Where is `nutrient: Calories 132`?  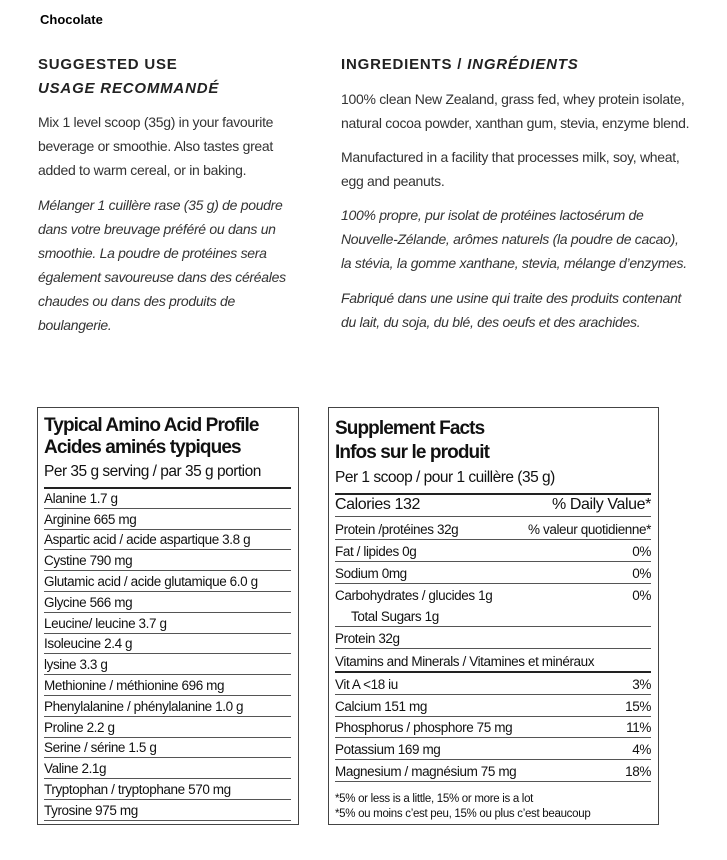 nutrient: Calories 132 is located at coordinates (378, 504).